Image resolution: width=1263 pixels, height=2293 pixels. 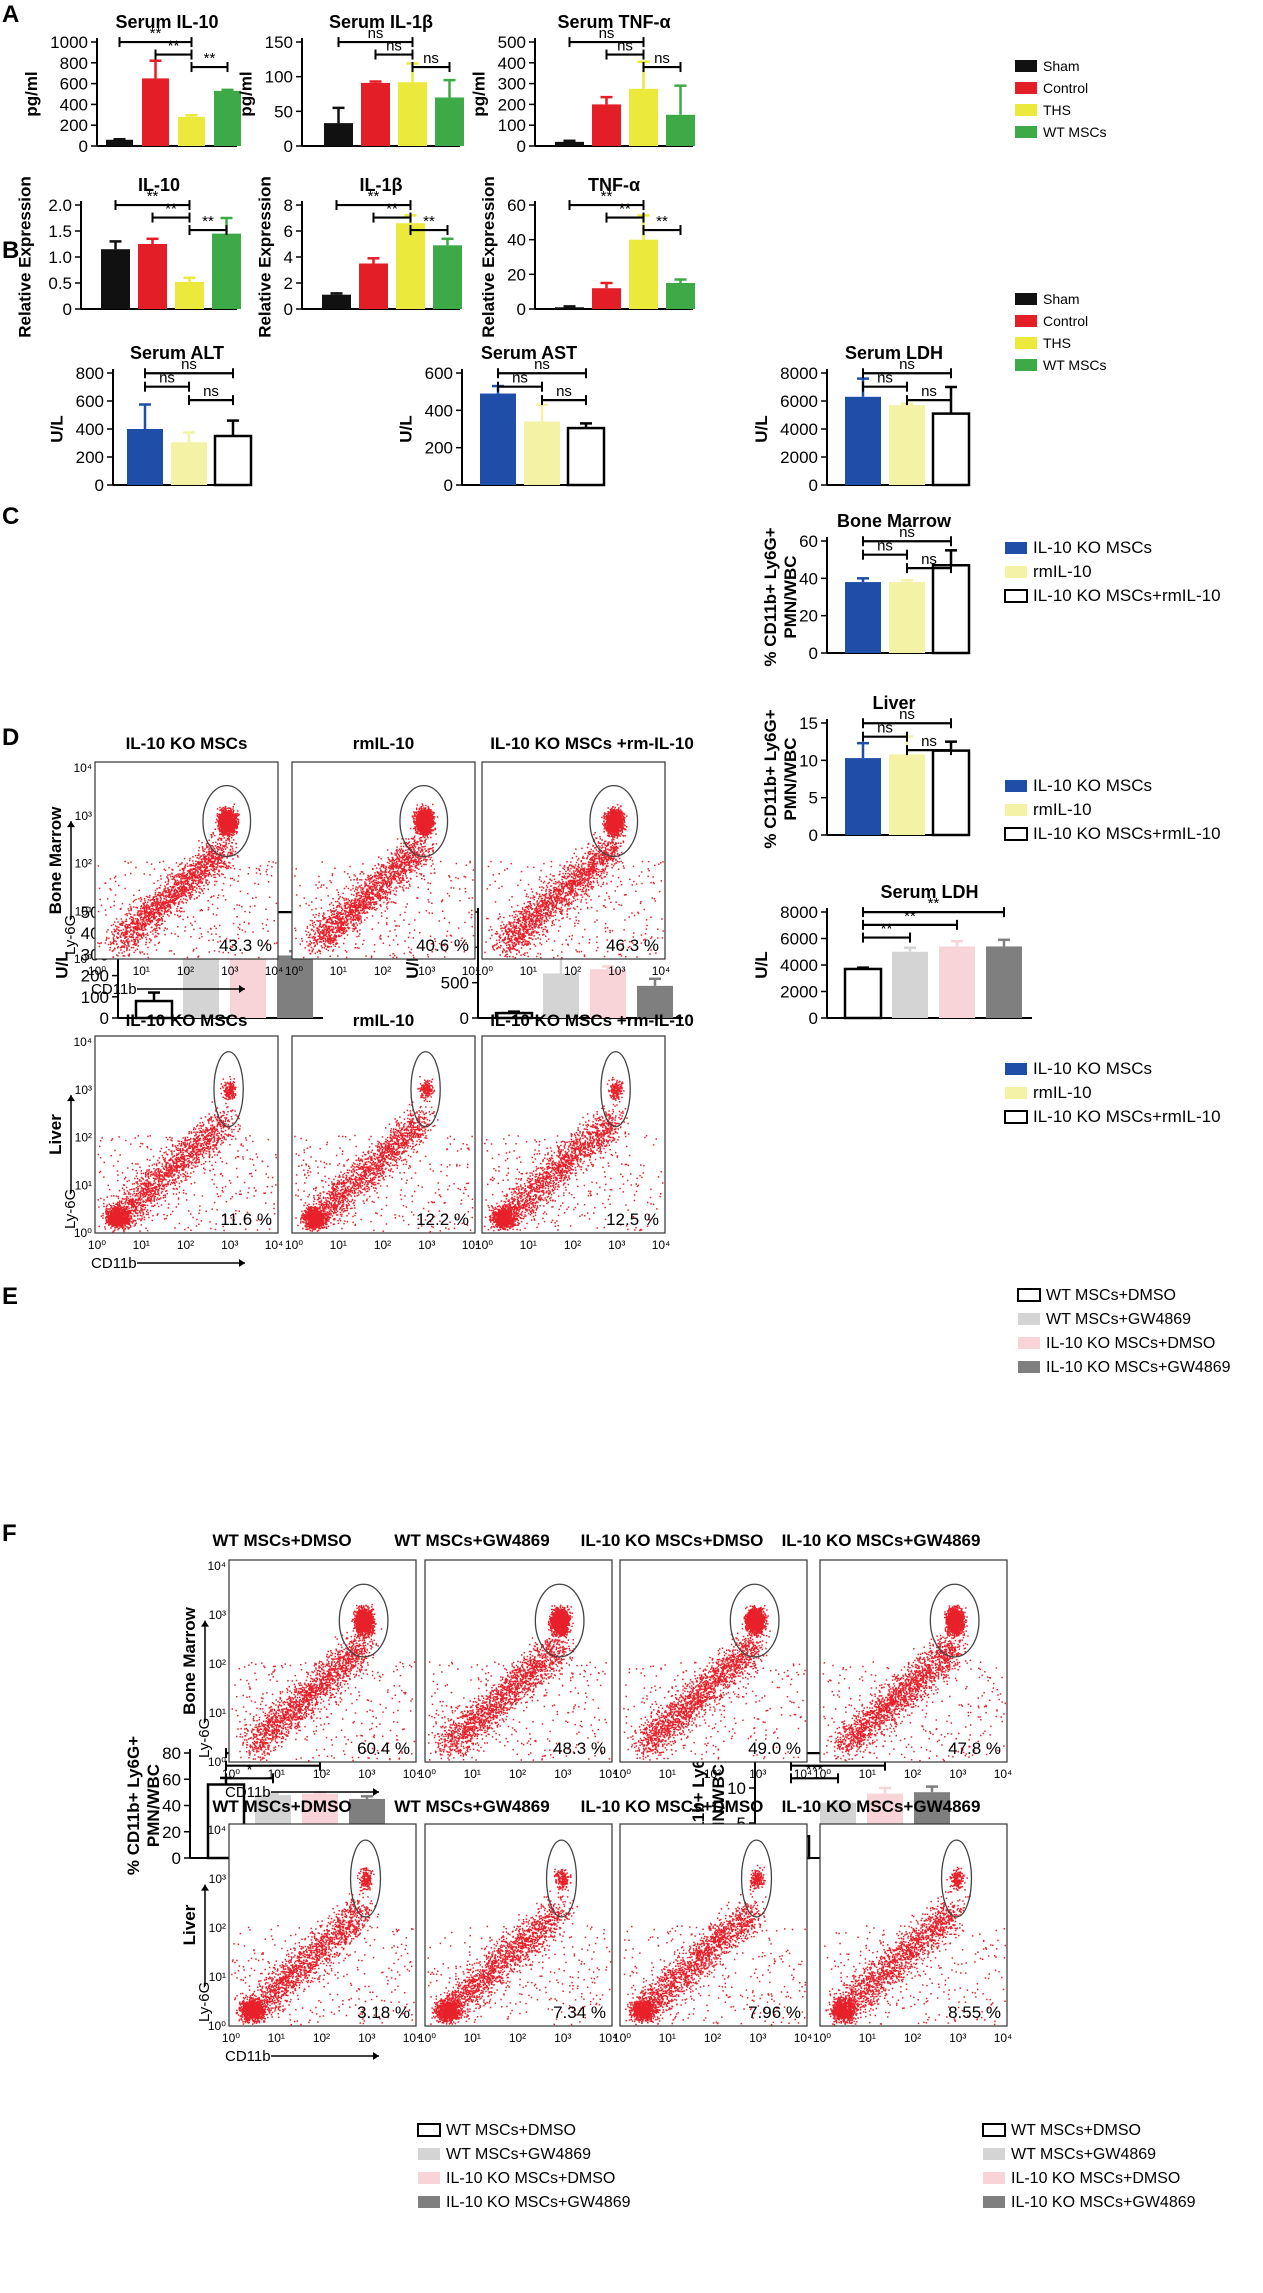 What do you see at coordinates (90, 373) in the screenshot?
I see `y-tick-label: 800` at bounding box center [90, 373].